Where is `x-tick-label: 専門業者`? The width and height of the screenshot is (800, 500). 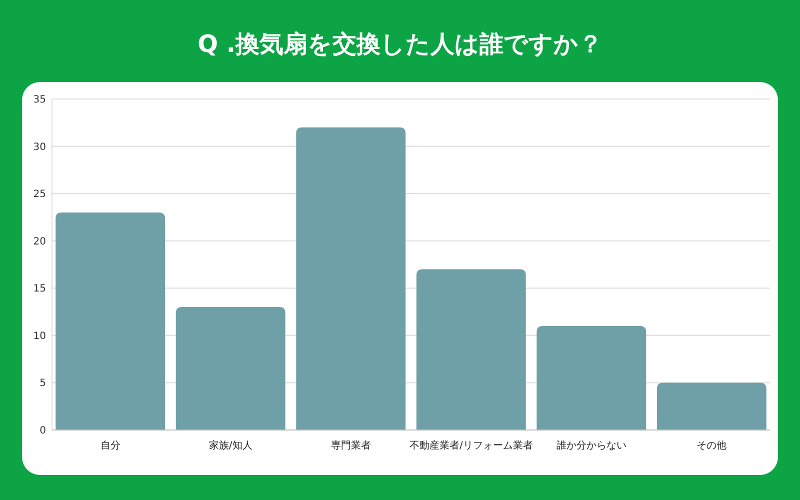
x-tick-label: 専門業者 is located at coordinates (350, 446).